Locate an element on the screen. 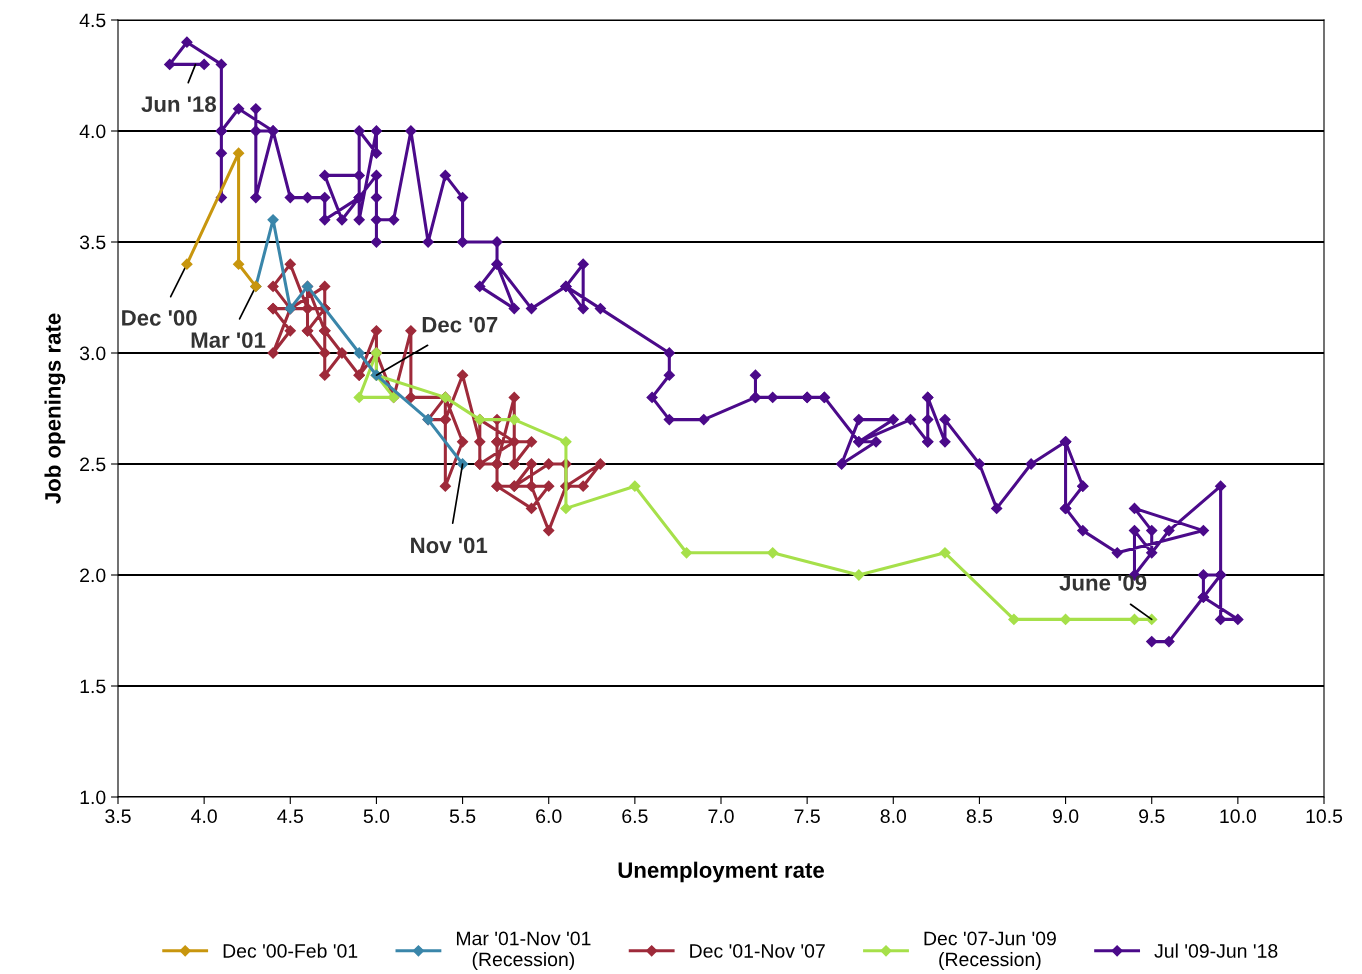 Image resolution: width=1362 pixels, height=974 pixels. x-tick-label: 5.5 is located at coordinates (462, 816).